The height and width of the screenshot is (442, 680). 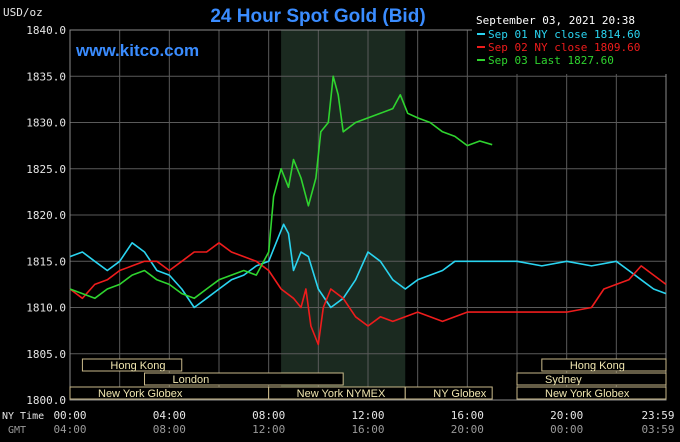 What do you see at coordinates (317, 16) in the screenshot?
I see `chart-title: 24 Hour Spot Gold (Bid)` at bounding box center [317, 16].